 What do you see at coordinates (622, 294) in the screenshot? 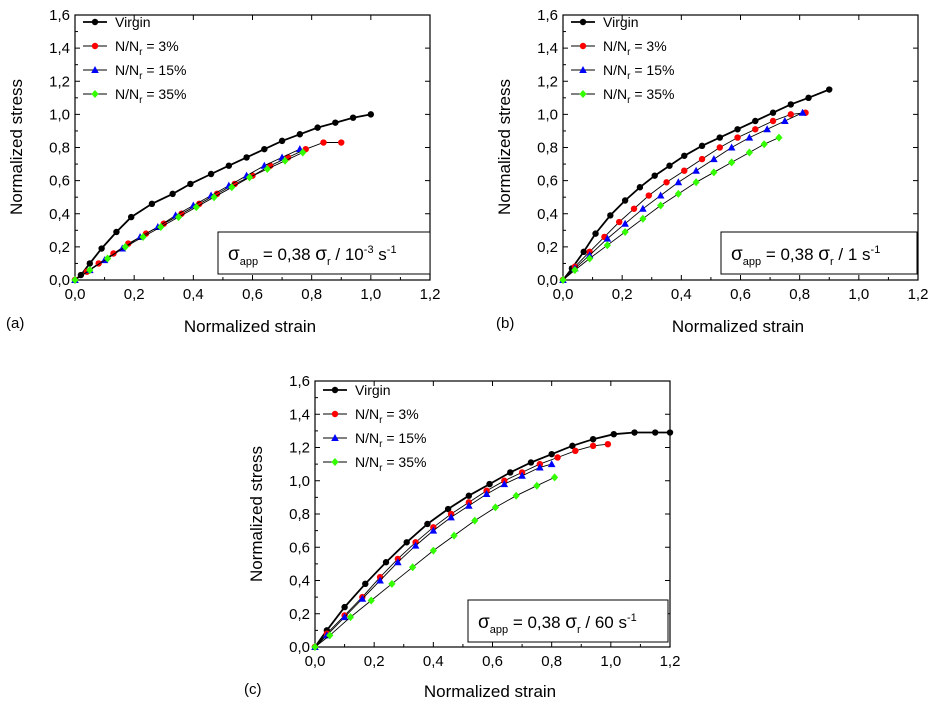
I see `x-tick-label: 0,2` at bounding box center [622, 294].